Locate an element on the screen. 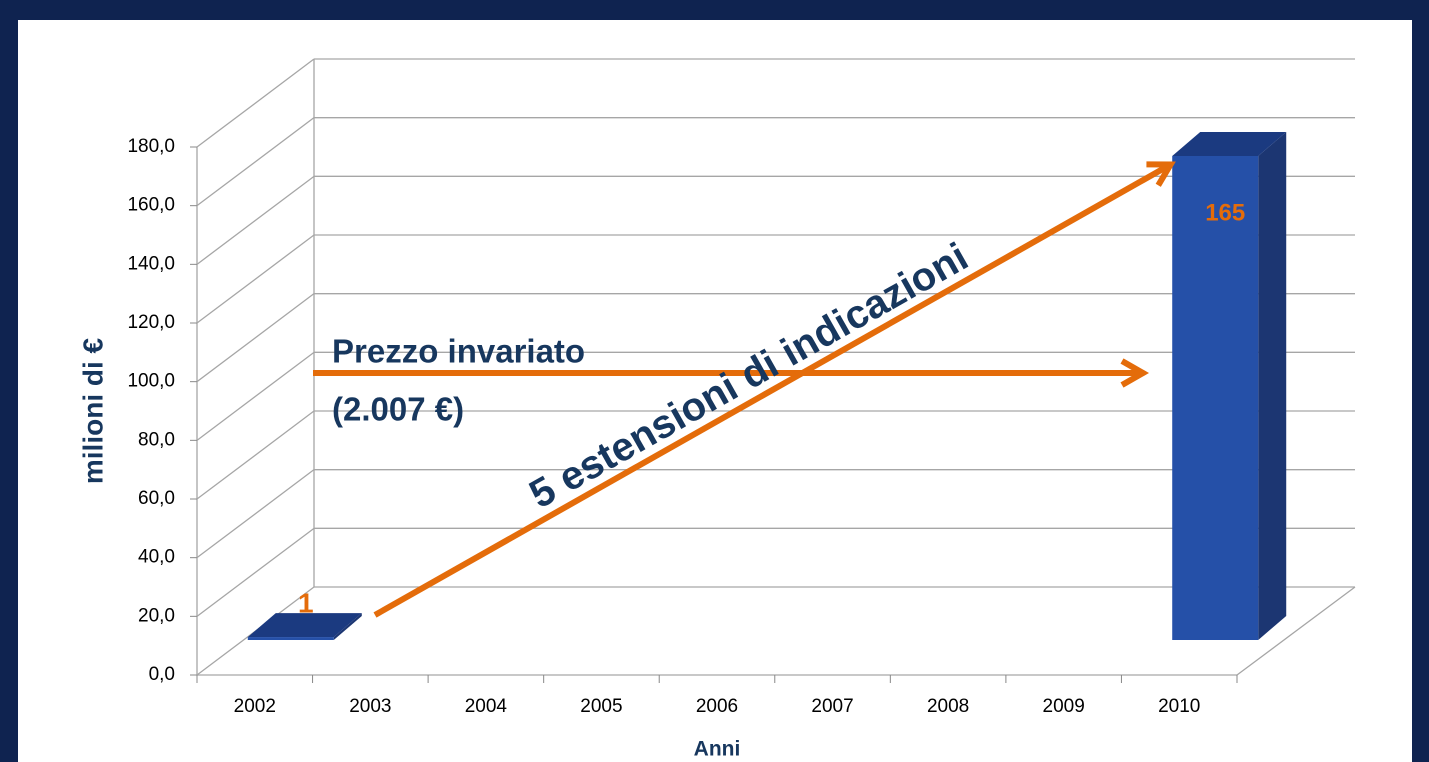 The image size is (1429, 762). axis-line is located at coordinates (1296, 631).